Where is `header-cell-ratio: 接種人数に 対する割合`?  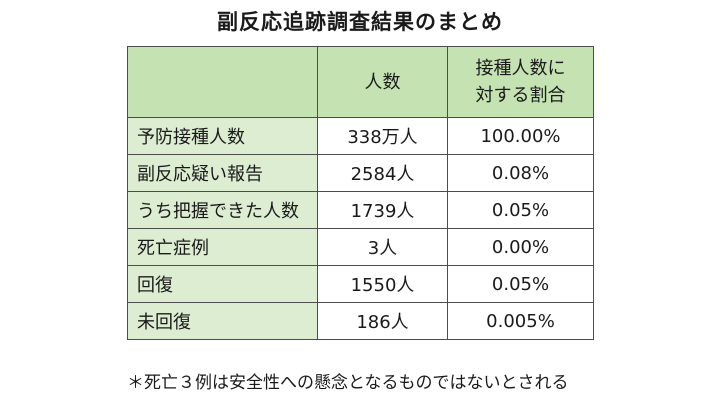
header-cell-ratio: 接種人数に 対する割合 is located at coordinates (520, 82).